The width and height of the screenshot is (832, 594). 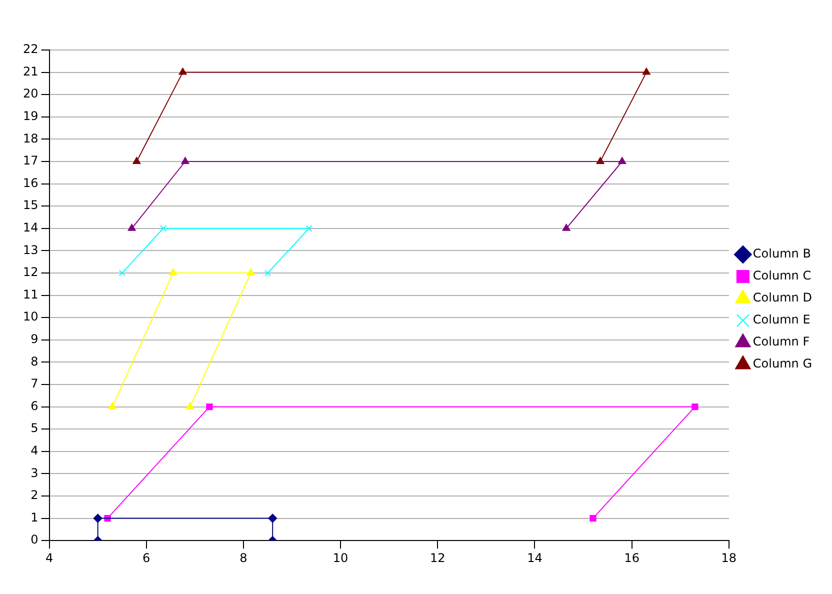 What do you see at coordinates (30, 317) in the screenshot?
I see `y-tick-label: 10` at bounding box center [30, 317].